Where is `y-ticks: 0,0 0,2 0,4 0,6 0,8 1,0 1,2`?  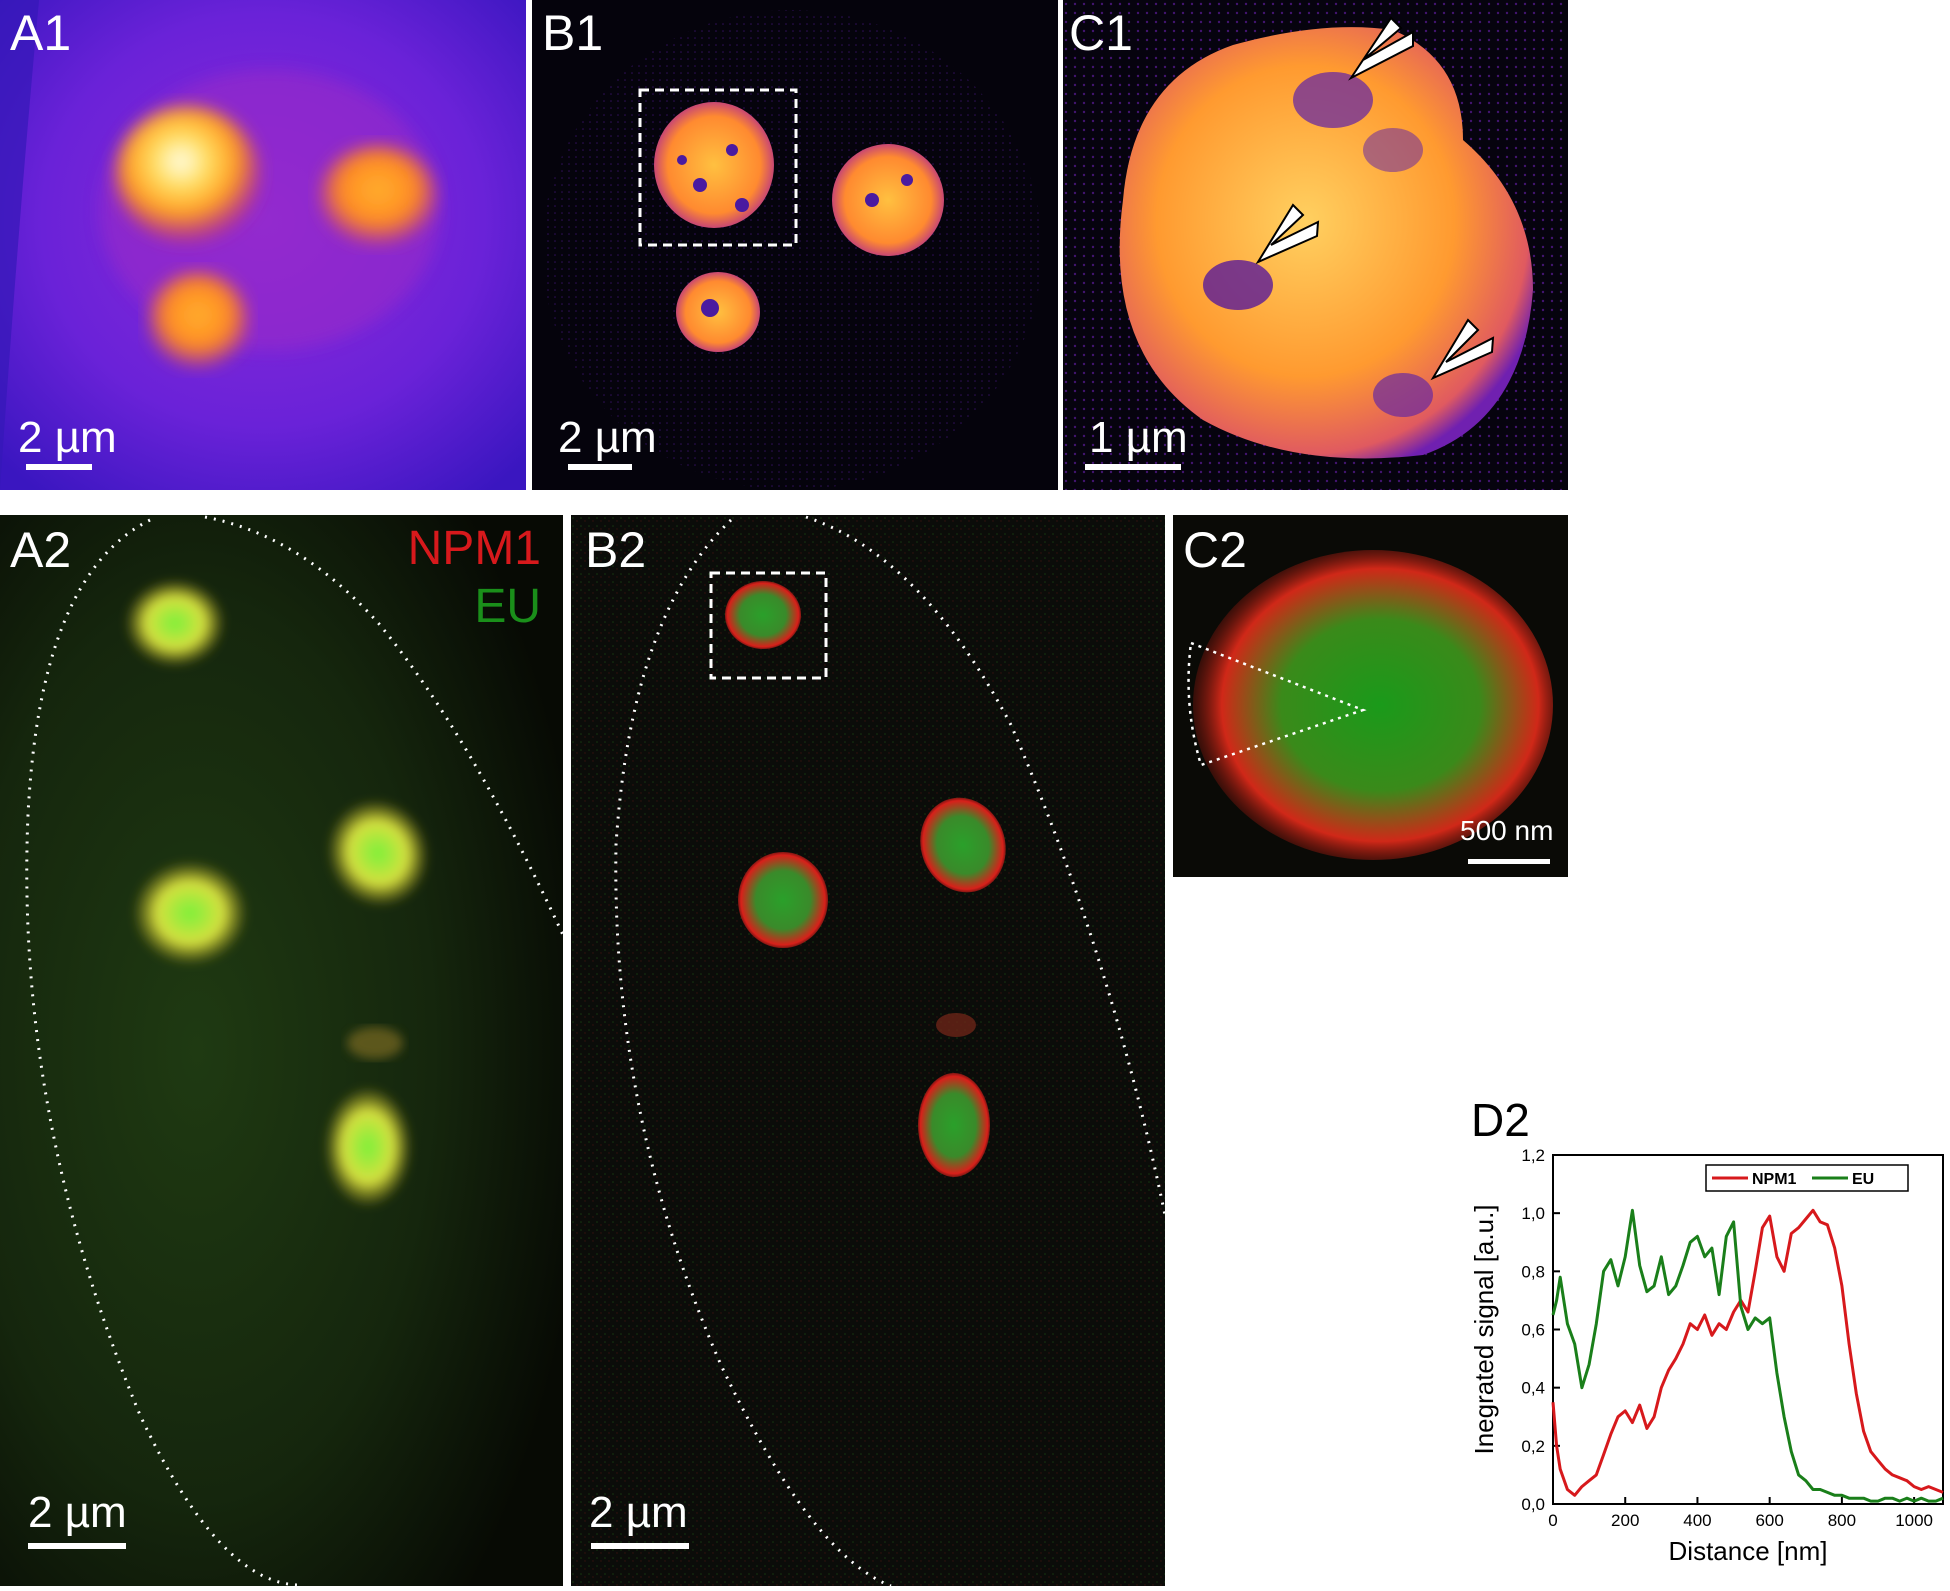
y-ticks: 0,0 0,2 0,4 0,6 0,8 1,0 1,2 is located at coordinates (1540, 1330).